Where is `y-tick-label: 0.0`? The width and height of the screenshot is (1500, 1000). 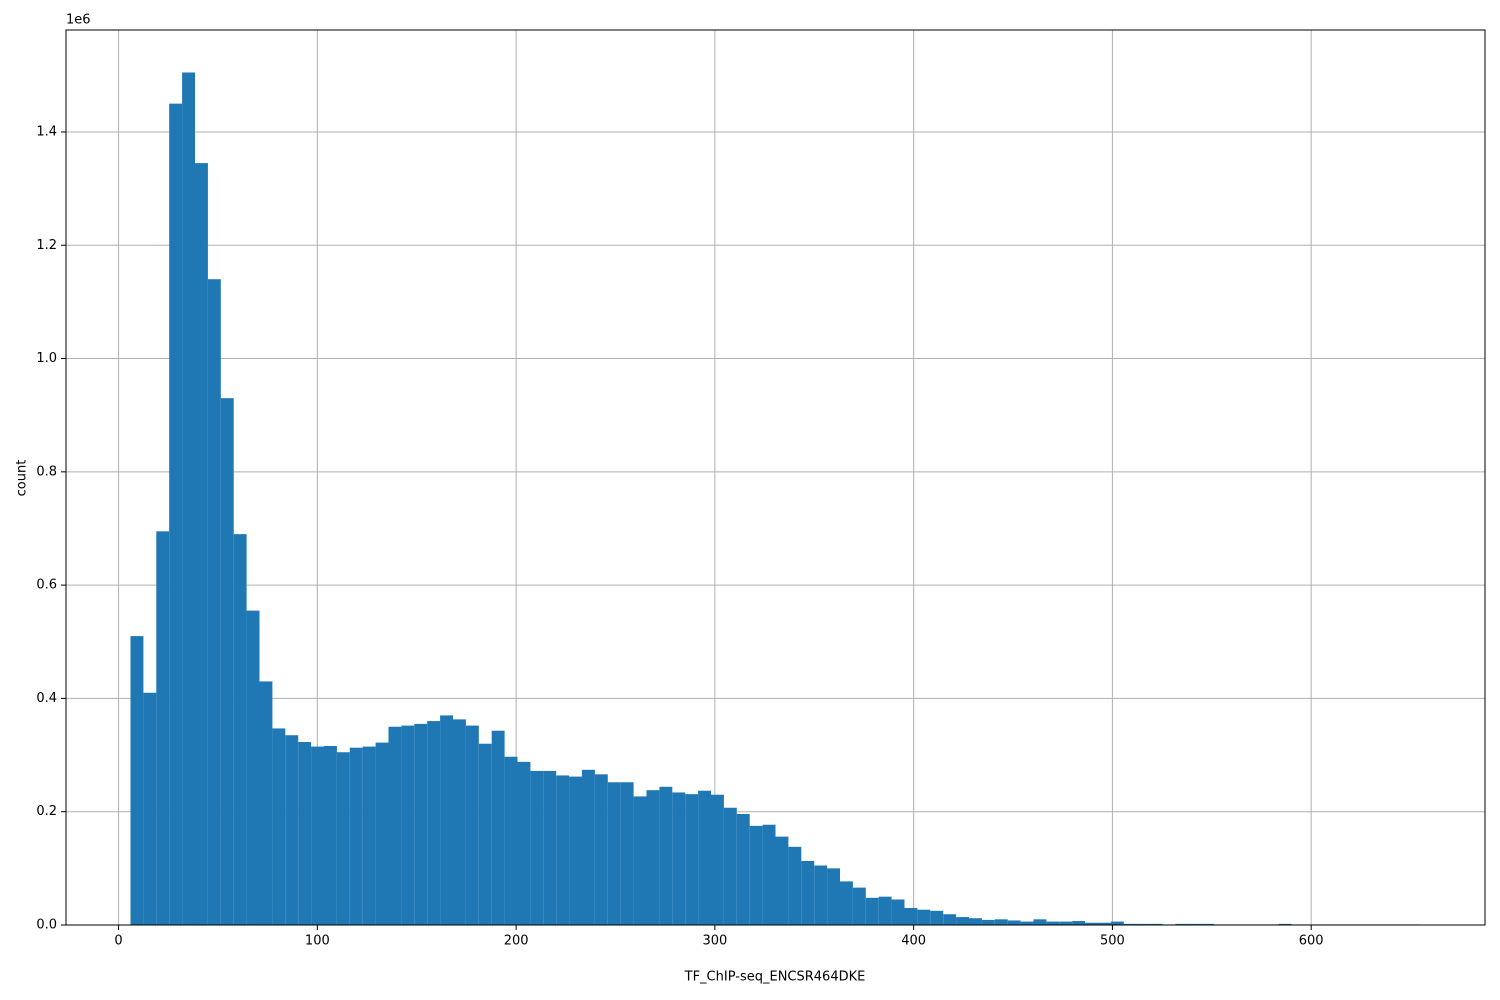 y-tick-label: 0.0 is located at coordinates (46, 925).